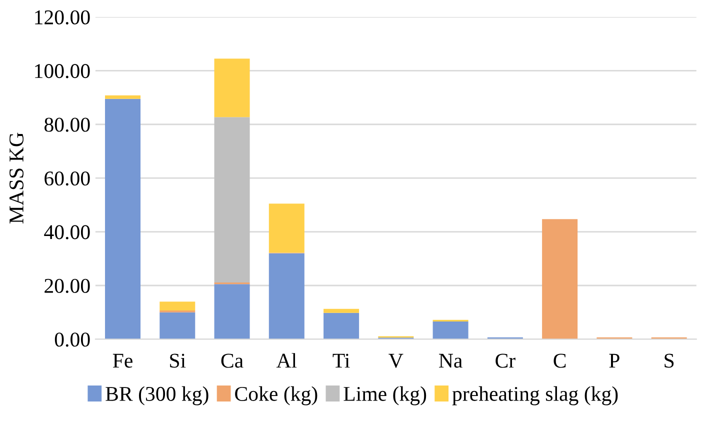  I want to click on x-tick-label: S, so click(669, 361).